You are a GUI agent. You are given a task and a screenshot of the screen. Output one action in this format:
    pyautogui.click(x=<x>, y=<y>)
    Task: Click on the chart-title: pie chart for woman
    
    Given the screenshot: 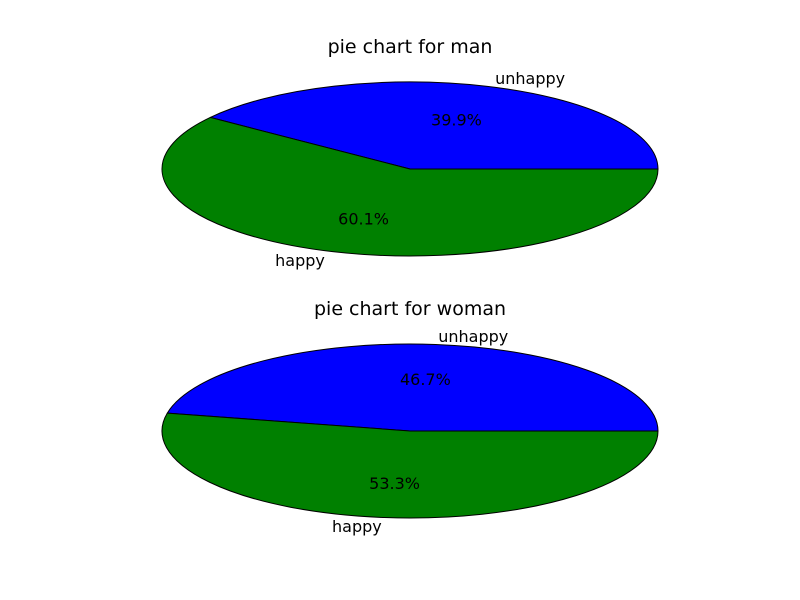 What is the action you would take?
    pyautogui.click(x=410, y=309)
    